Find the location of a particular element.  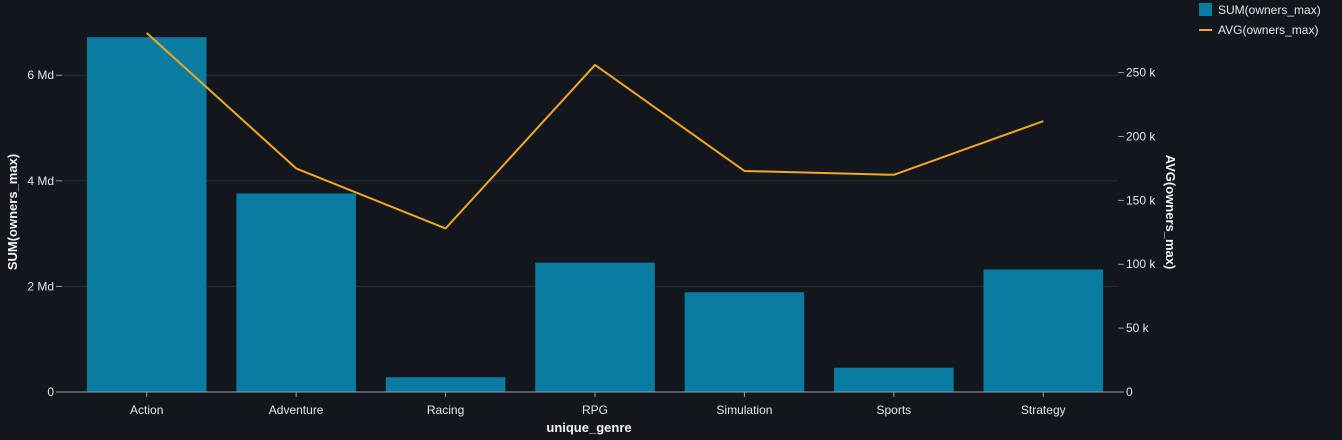

y-tick-label: 2 Md is located at coordinates (40, 286).